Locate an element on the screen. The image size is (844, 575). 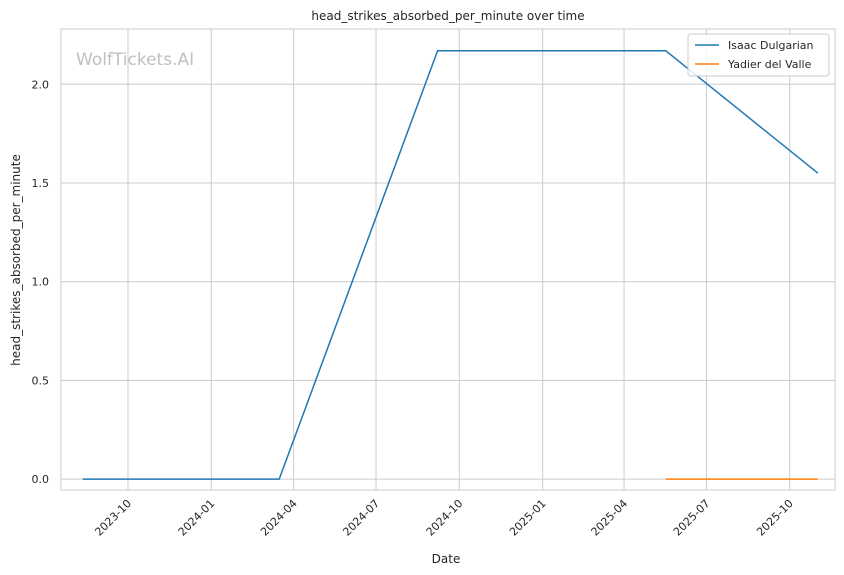
legend-box is located at coordinates (758, 55).